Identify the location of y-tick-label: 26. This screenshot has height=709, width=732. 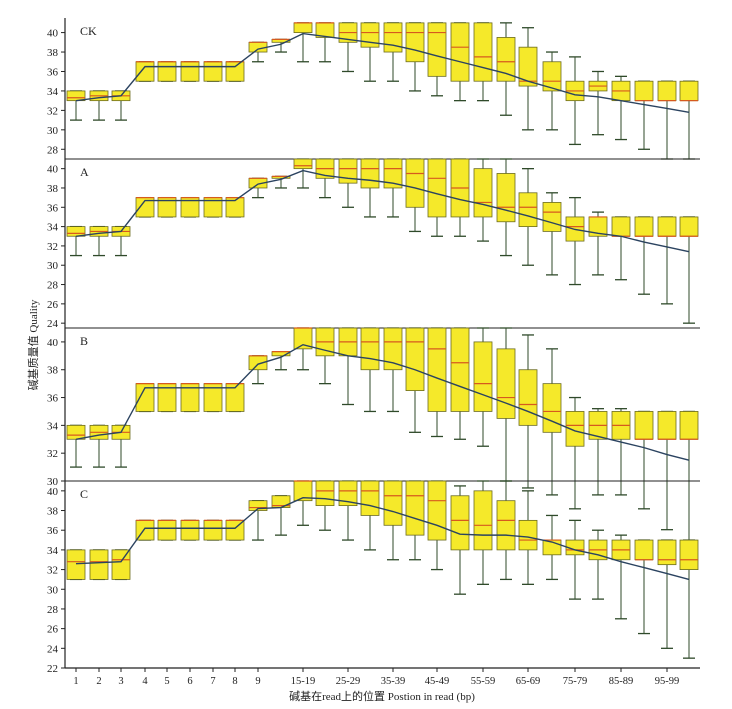
(53, 305).